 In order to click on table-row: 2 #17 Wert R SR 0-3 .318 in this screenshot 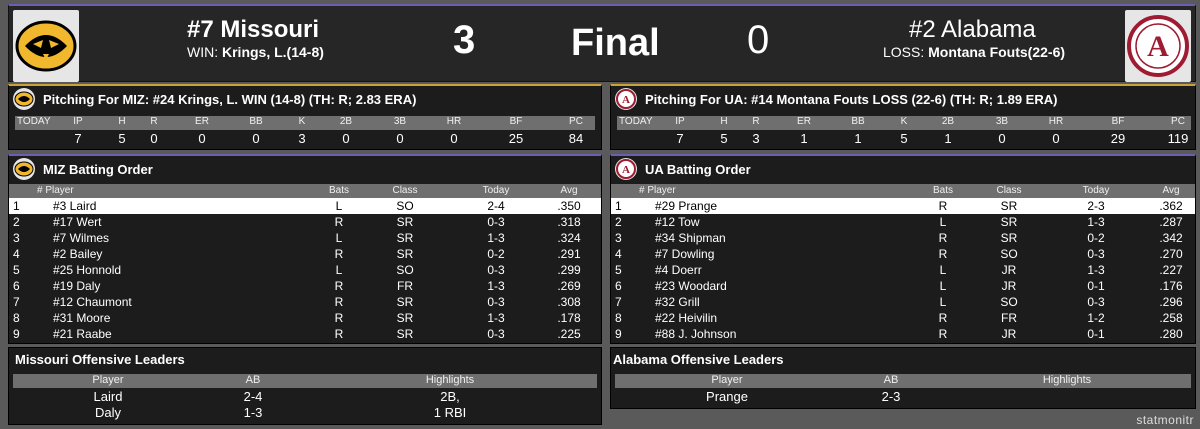, I will do `click(305, 222)`.